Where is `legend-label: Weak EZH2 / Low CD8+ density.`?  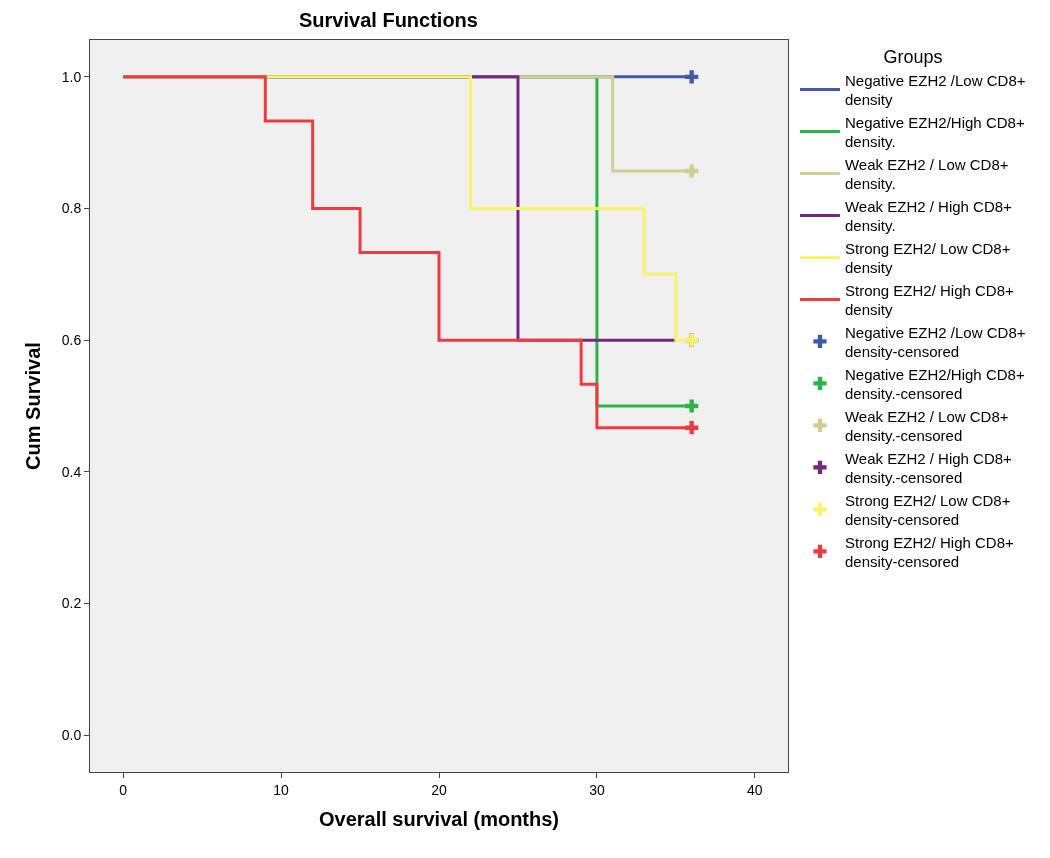
legend-label: Weak EZH2 / Low CD8+ density. is located at coordinates (926, 173).